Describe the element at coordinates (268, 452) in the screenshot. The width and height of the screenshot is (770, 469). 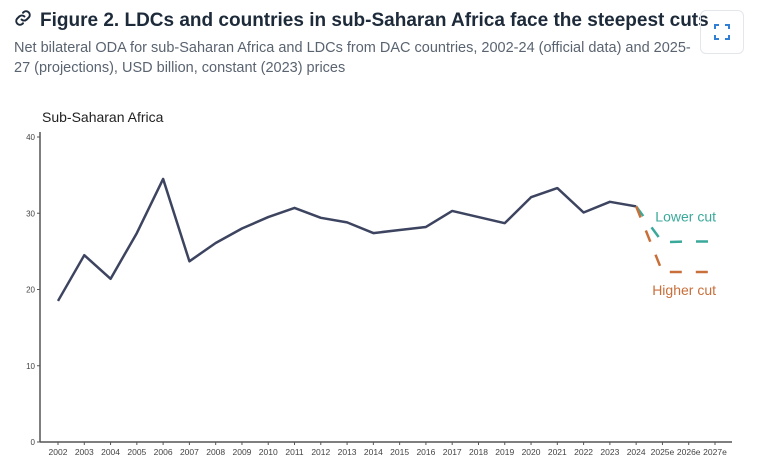
I see `x-tick-label: 2010` at that location.